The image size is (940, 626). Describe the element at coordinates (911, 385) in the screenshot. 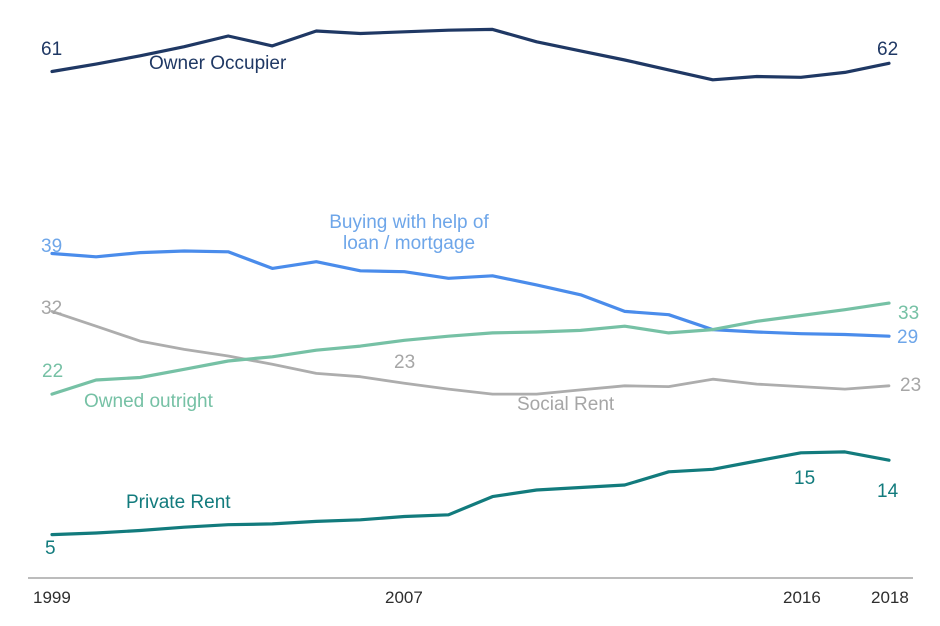

I see `social-rent-end-value: 23` at that location.